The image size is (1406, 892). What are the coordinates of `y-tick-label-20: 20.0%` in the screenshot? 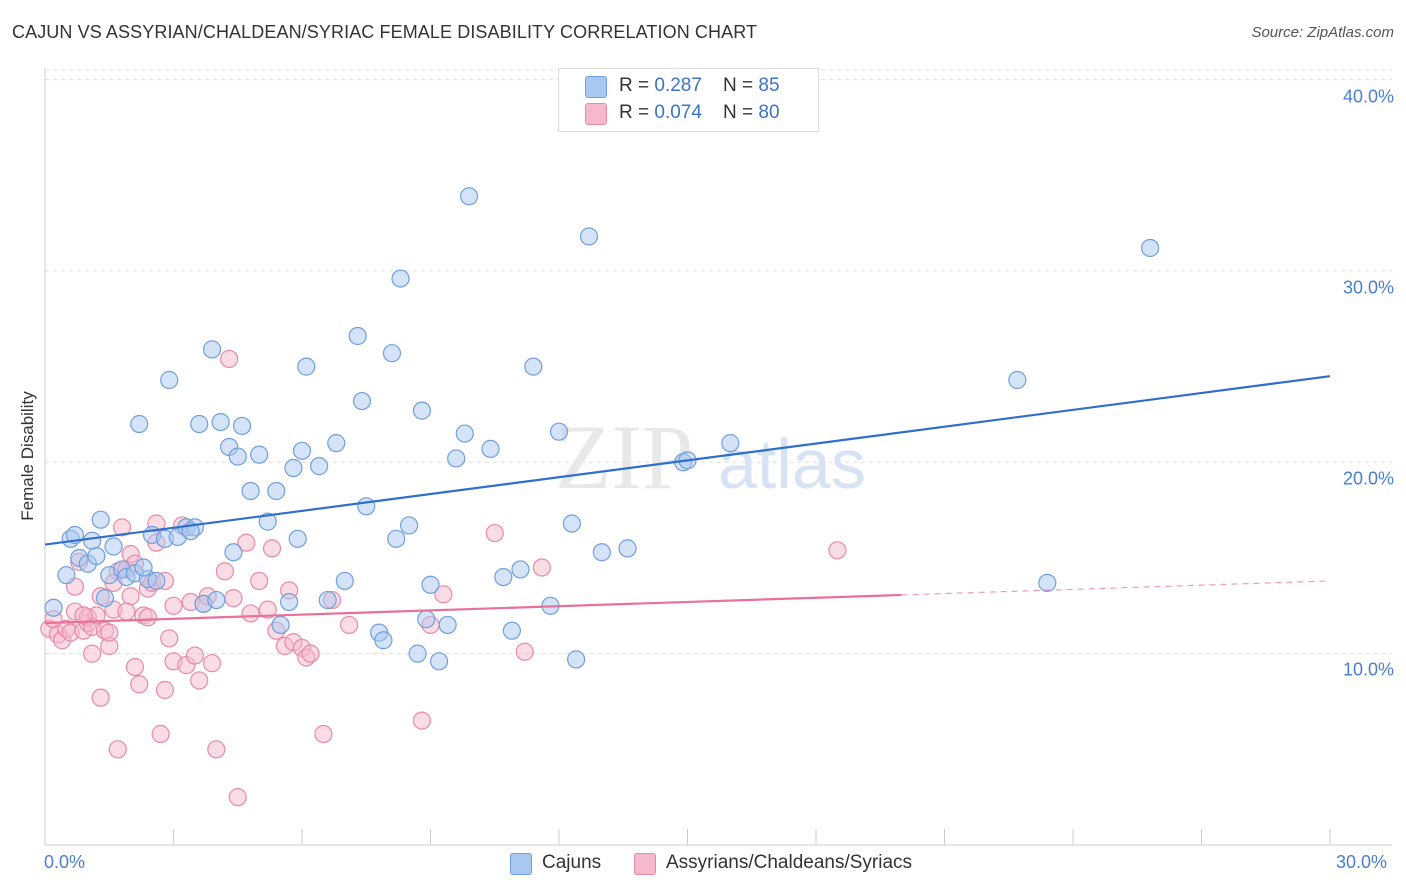 It's located at (1368, 478).